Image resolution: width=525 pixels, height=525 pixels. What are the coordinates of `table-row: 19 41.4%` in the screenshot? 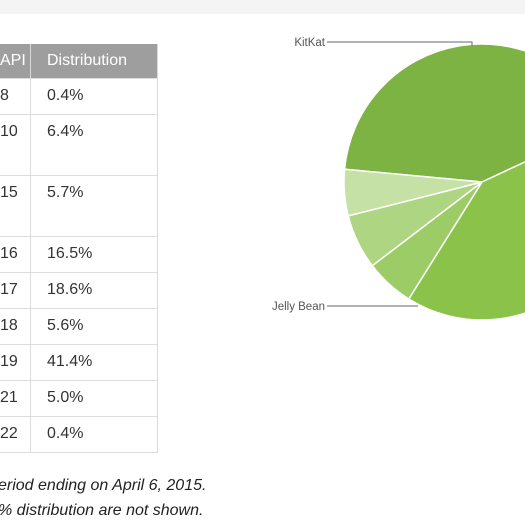 It's located at (79, 362).